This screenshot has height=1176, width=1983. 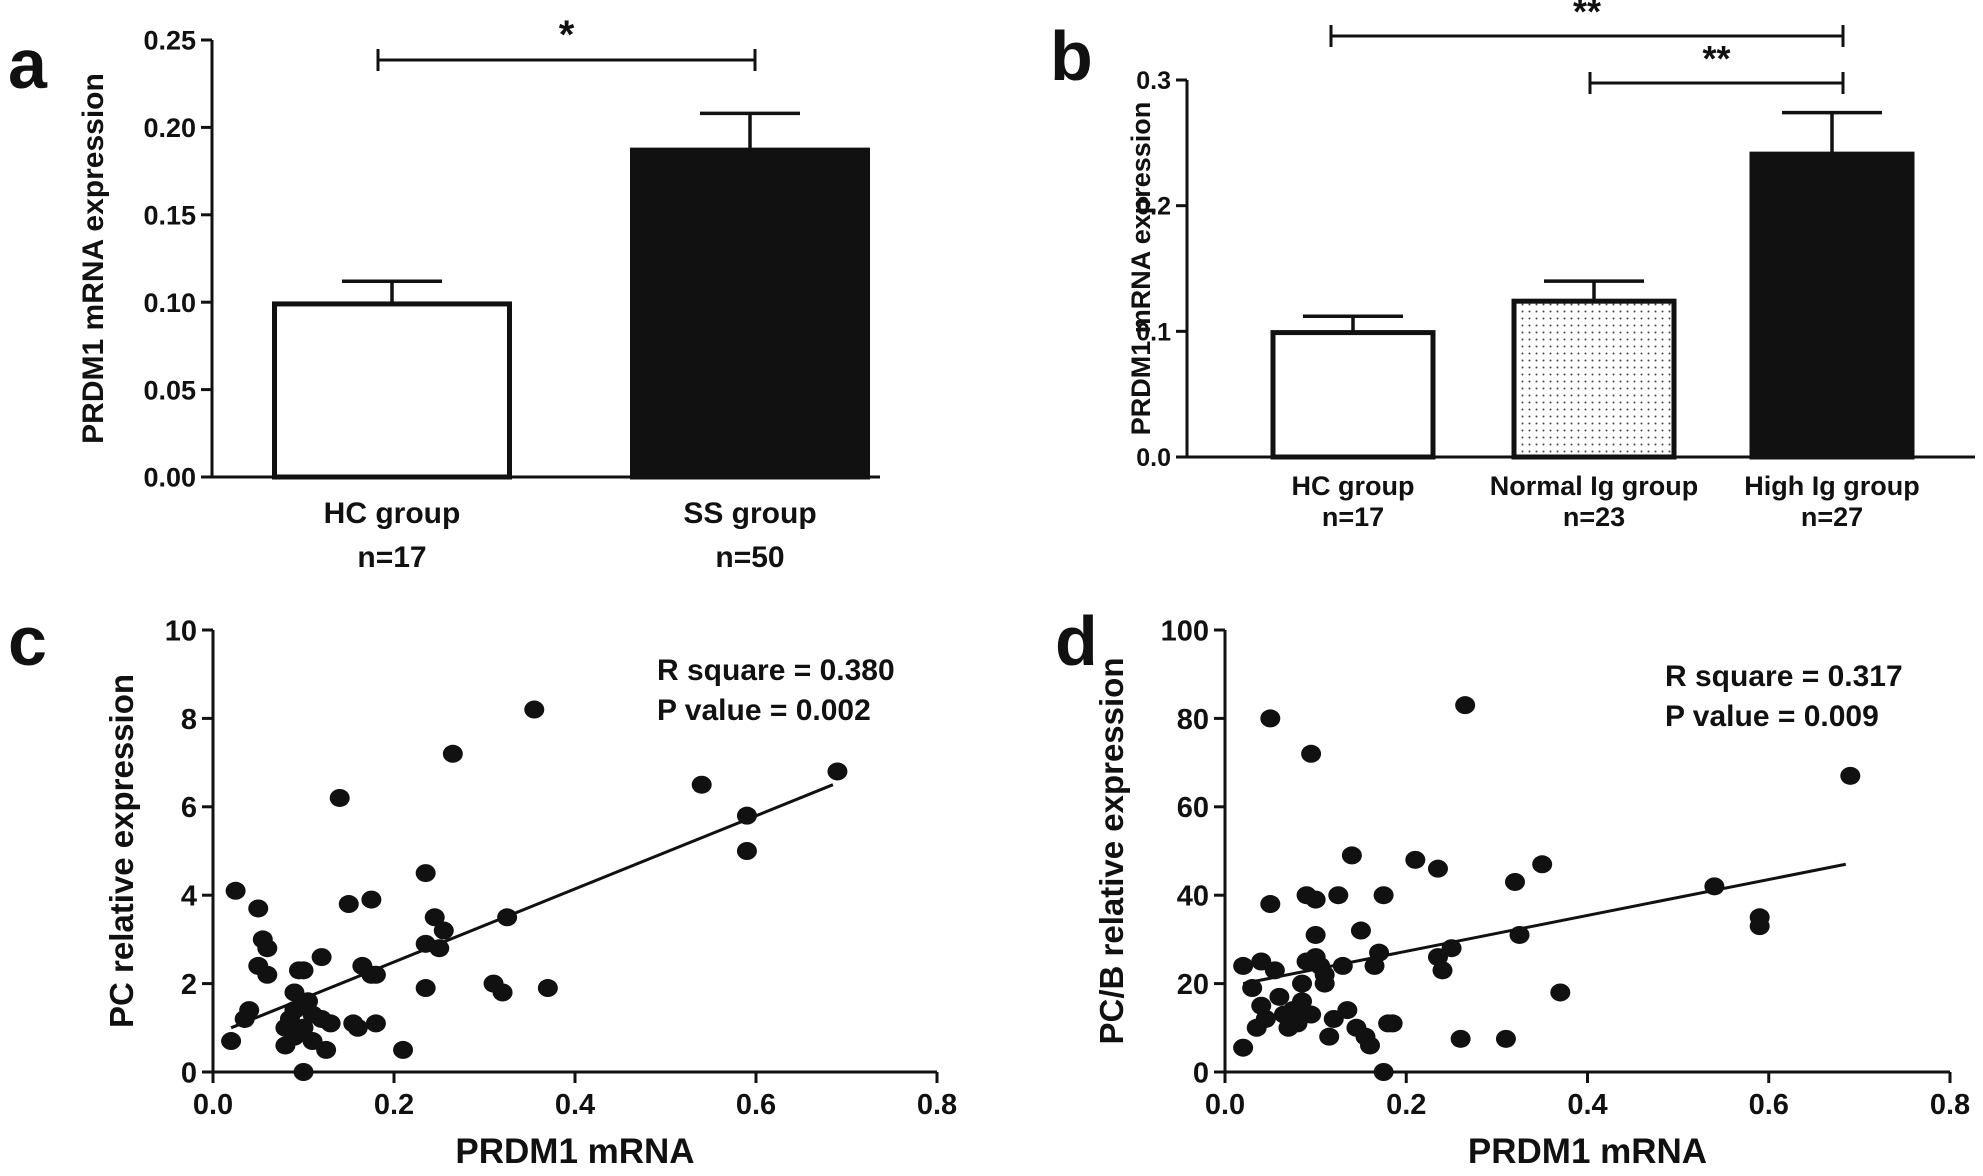 What do you see at coordinates (189, 808) in the screenshot?
I see `y-tick-label: 6` at bounding box center [189, 808].